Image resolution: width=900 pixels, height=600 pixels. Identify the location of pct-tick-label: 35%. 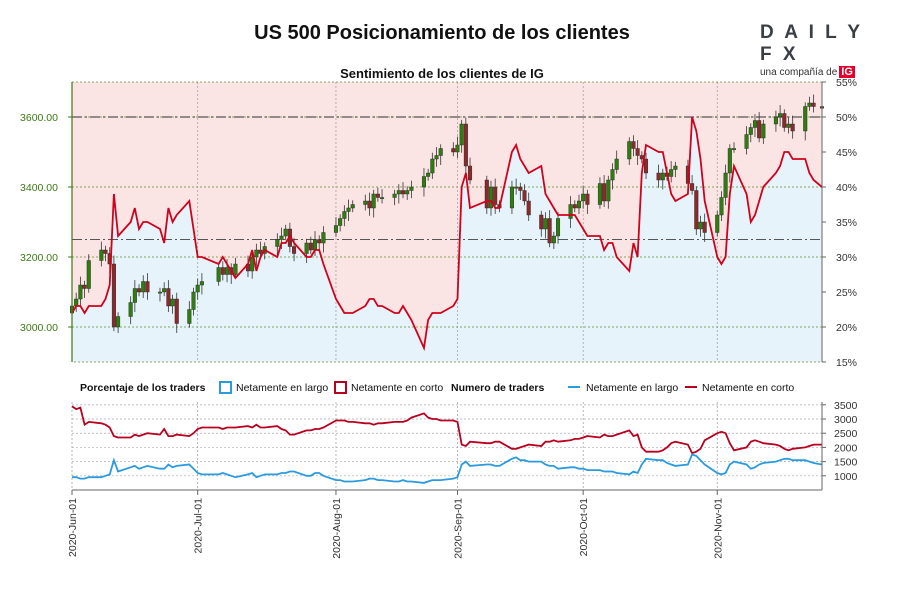
(846, 223).